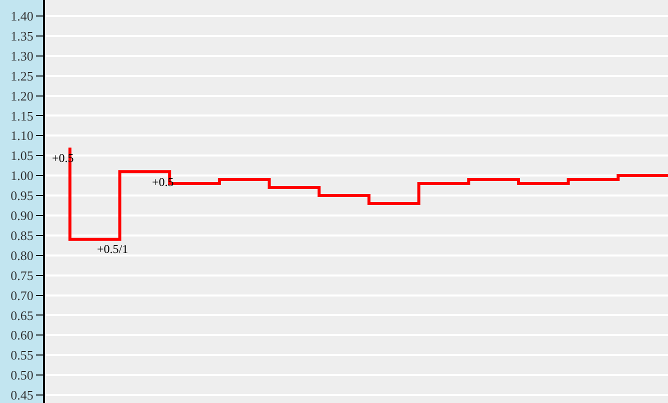 This screenshot has width=668, height=403. I want to click on y-tick-label: 0.50, so click(22, 375).